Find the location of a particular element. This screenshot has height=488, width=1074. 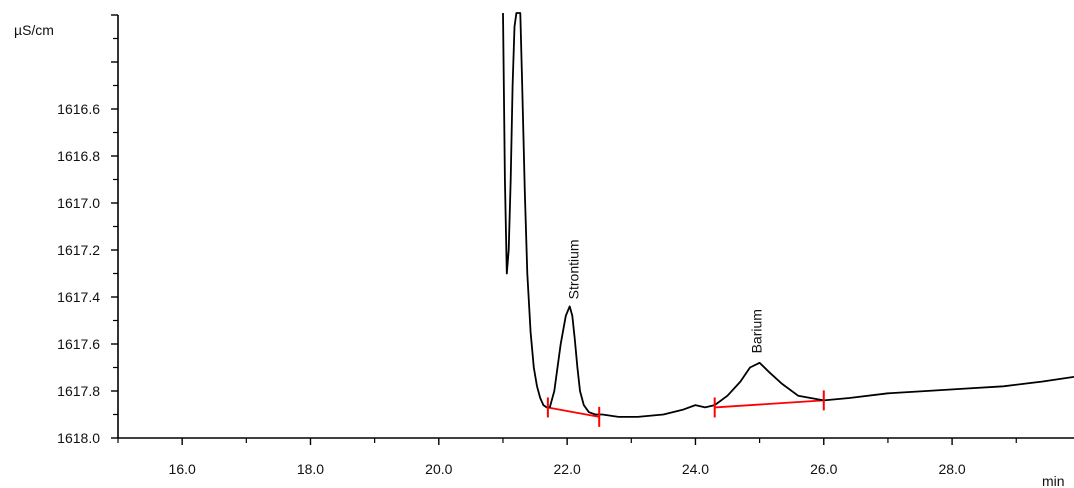

x-tick-label: 18.0 is located at coordinates (310, 469).